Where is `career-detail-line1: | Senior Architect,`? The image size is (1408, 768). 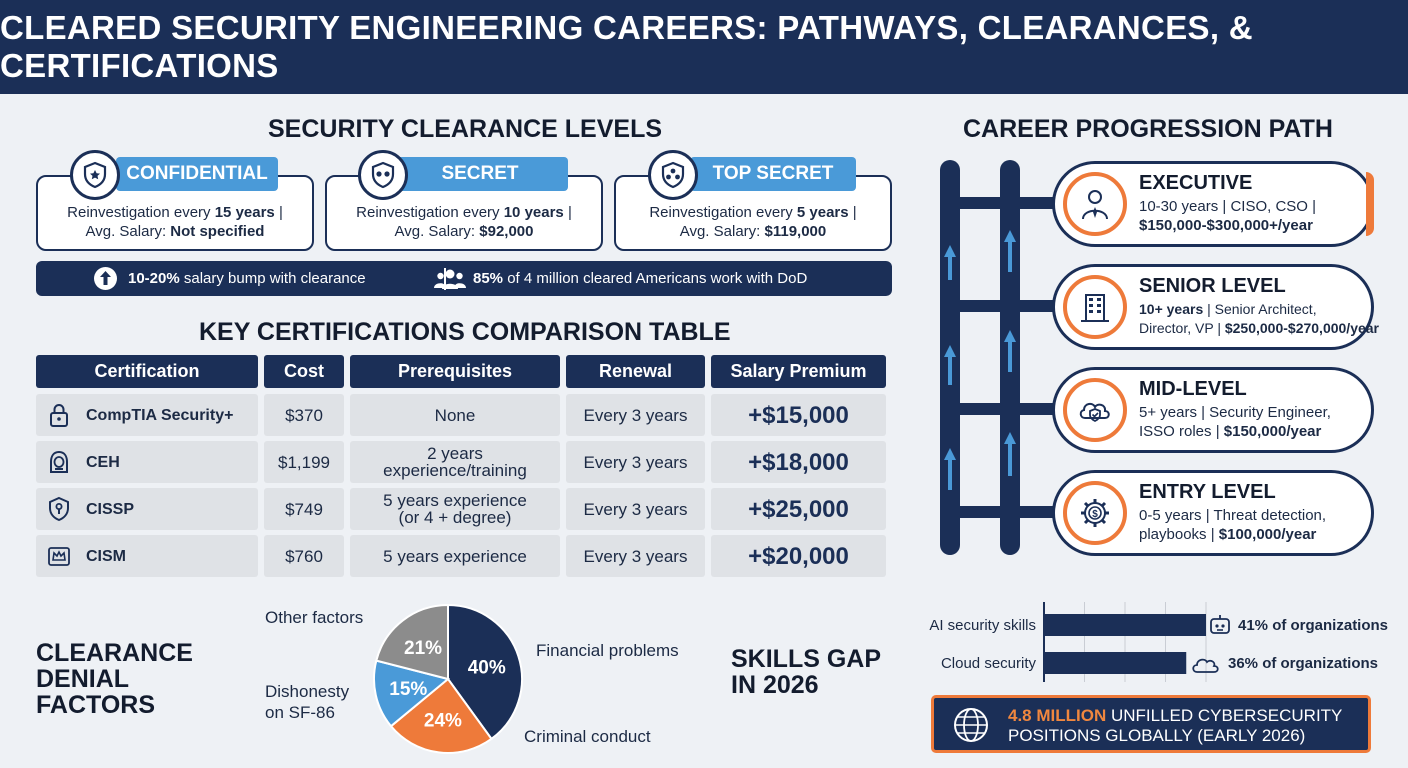
career-detail-line1: | Senior Architect, is located at coordinates (1260, 309).